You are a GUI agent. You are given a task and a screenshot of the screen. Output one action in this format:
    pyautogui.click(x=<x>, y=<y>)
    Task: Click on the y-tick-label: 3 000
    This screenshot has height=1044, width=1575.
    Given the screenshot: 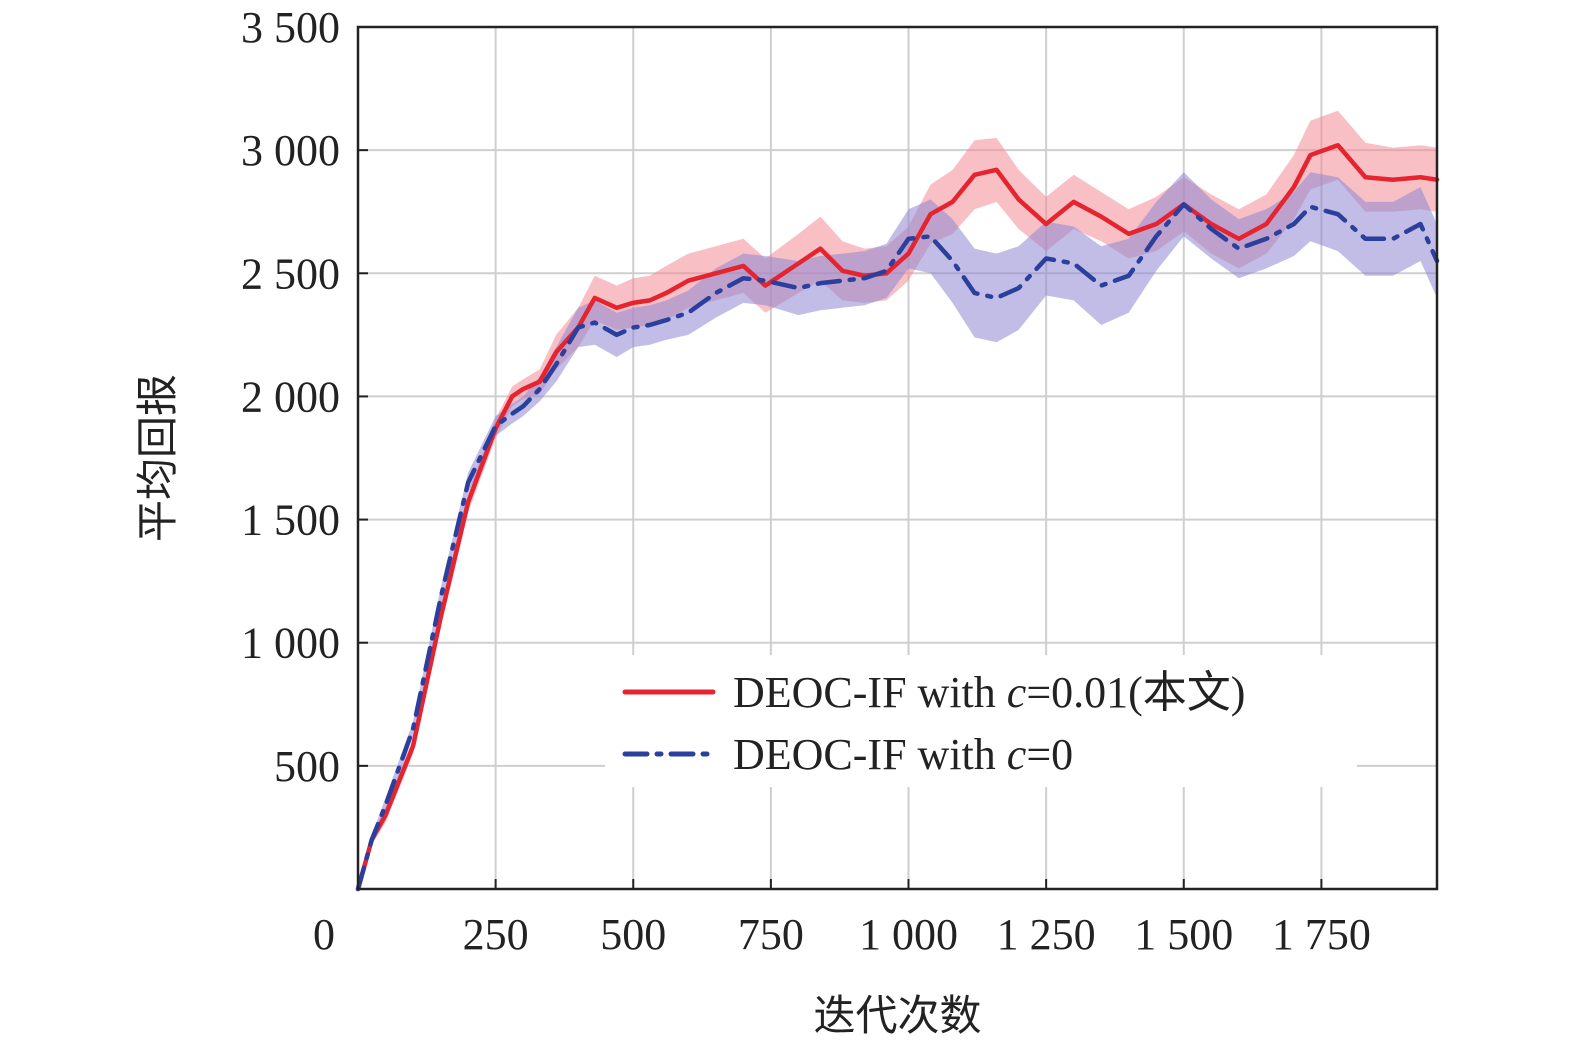 What is the action you would take?
    pyautogui.click(x=290, y=150)
    